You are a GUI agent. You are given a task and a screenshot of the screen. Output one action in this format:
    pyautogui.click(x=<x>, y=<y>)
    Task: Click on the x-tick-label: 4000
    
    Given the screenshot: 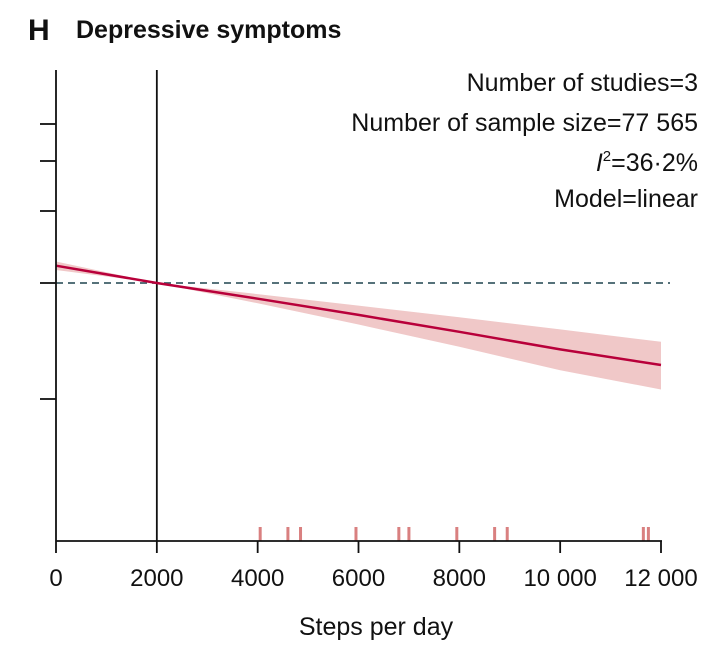 What is the action you would take?
    pyautogui.click(x=257, y=578)
    